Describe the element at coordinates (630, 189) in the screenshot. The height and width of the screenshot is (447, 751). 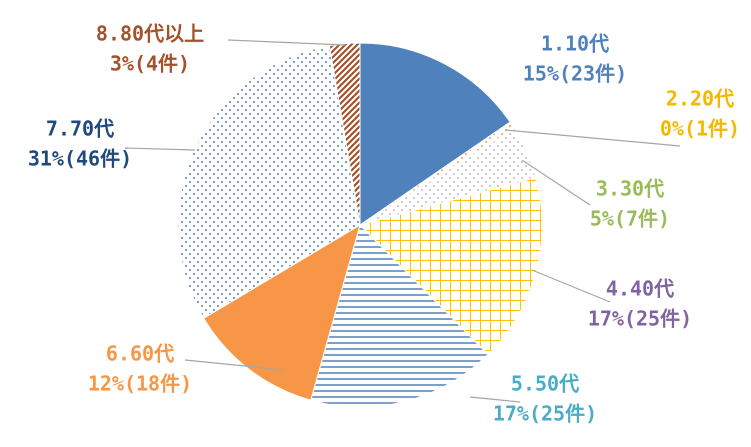
I see `slice-label: 3.30代` at that location.